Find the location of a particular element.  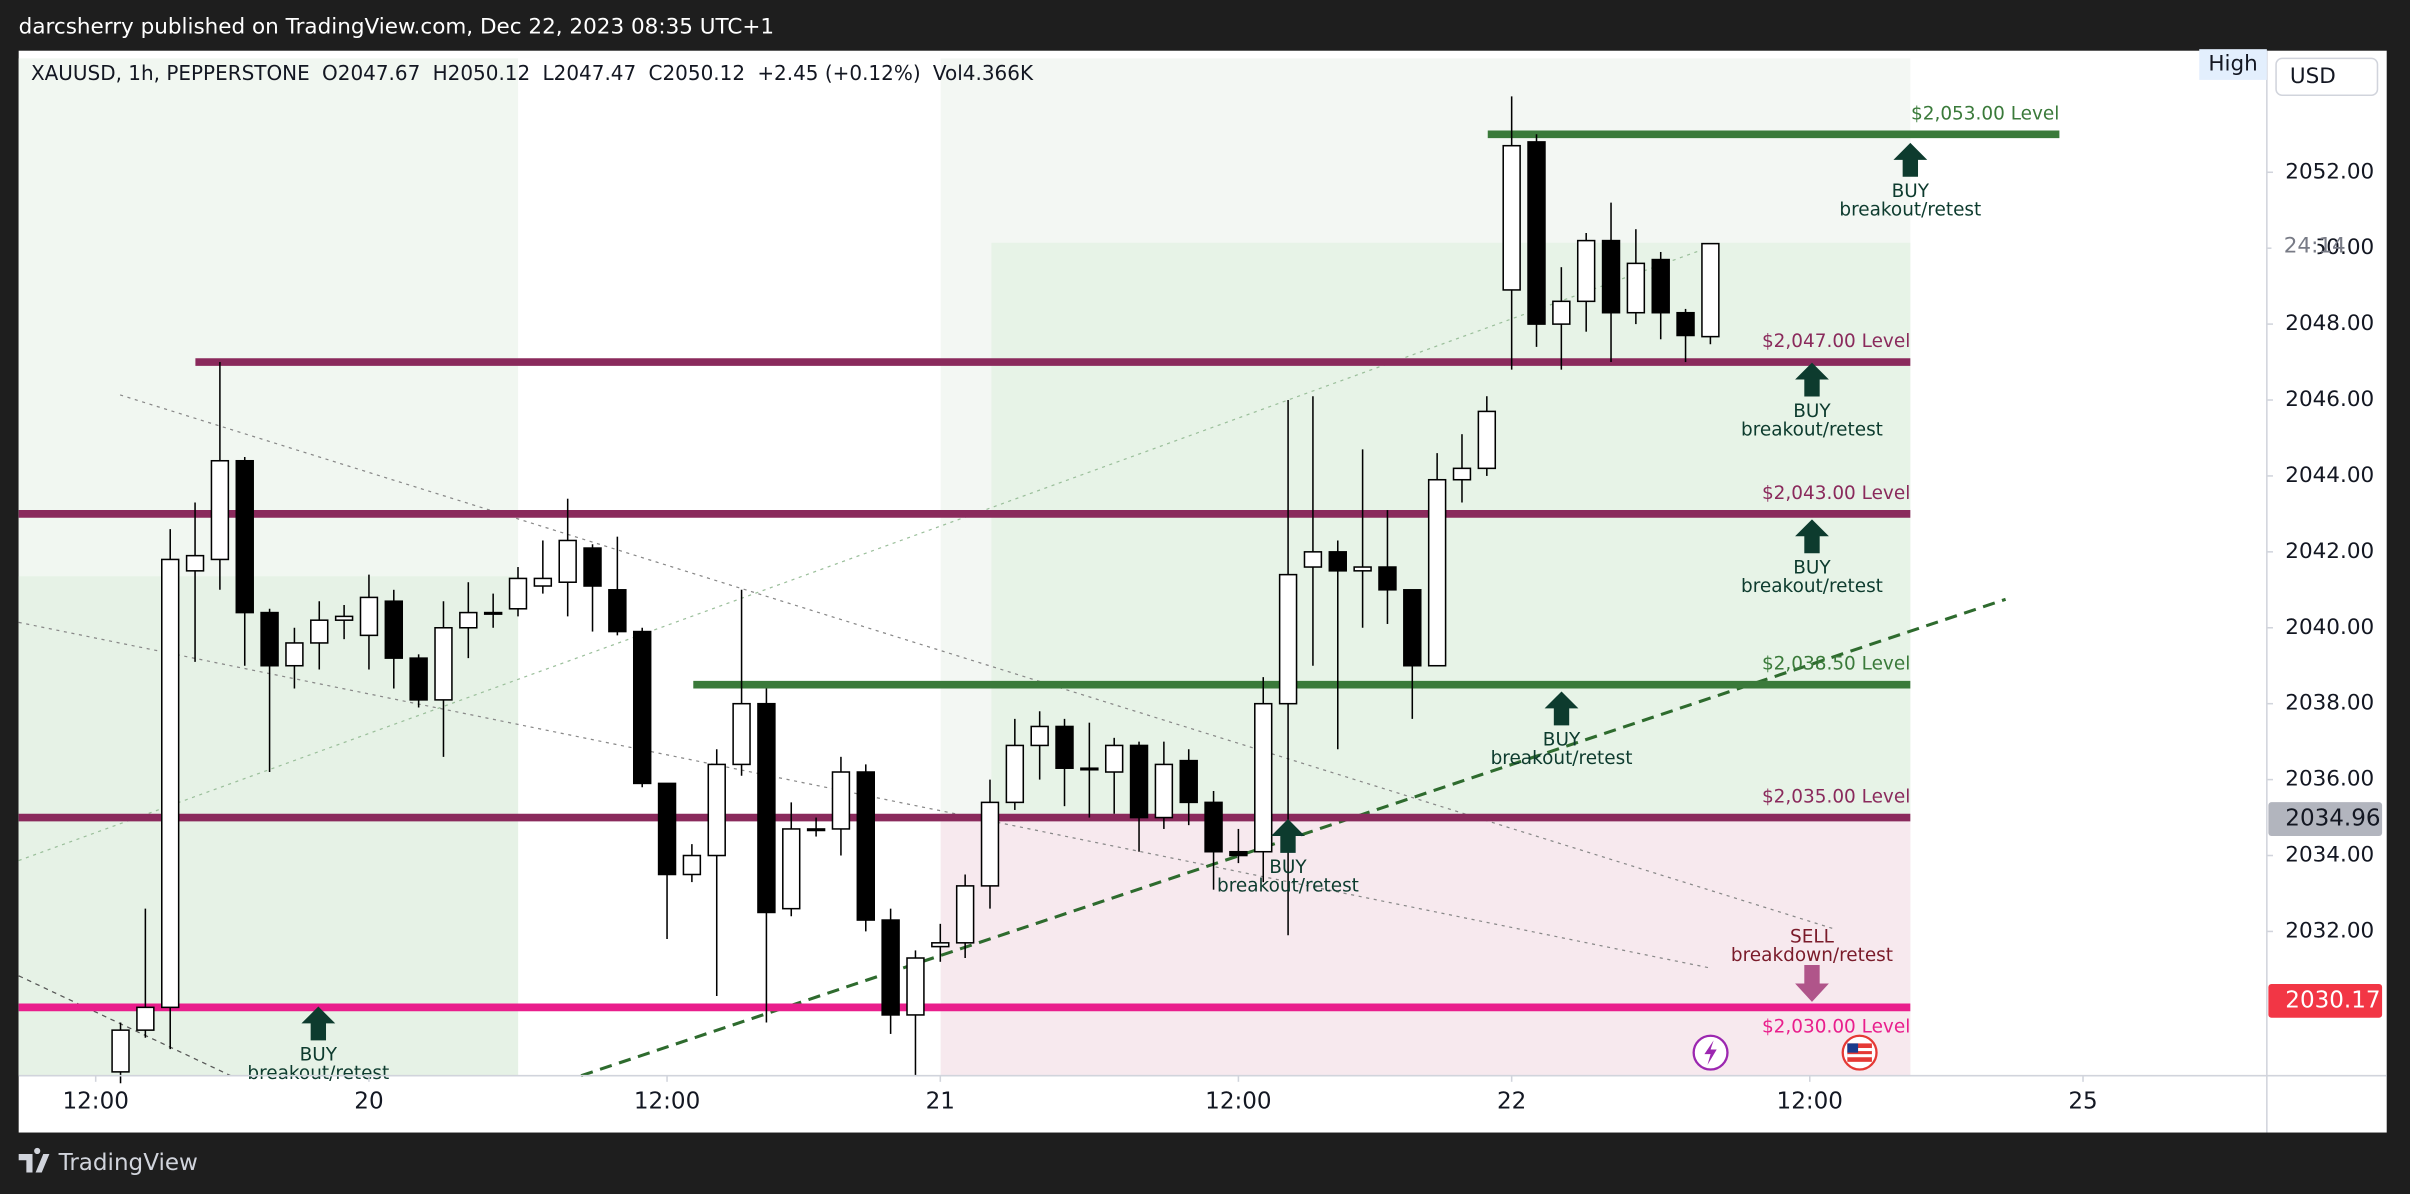

x-tick-label: 21 is located at coordinates (940, 1101).